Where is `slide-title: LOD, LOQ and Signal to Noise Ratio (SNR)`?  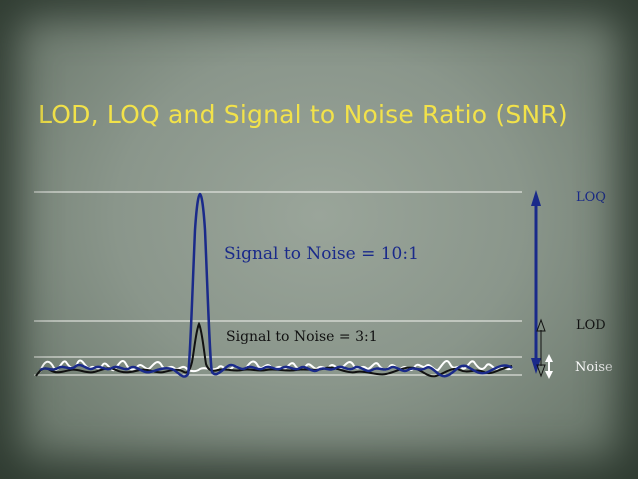
slide-title: LOD, LOQ and Signal to Noise Ratio (SNR) is located at coordinates (303, 114).